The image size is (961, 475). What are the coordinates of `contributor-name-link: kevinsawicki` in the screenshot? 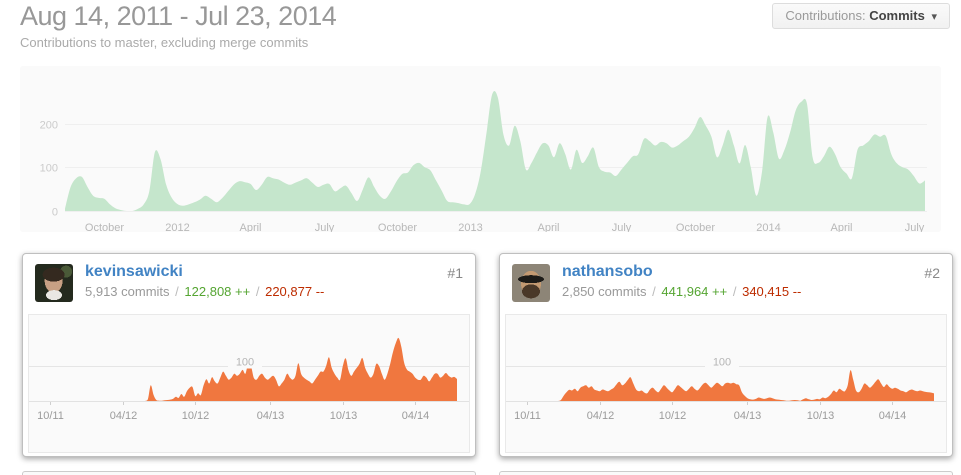 It's located at (134, 271).